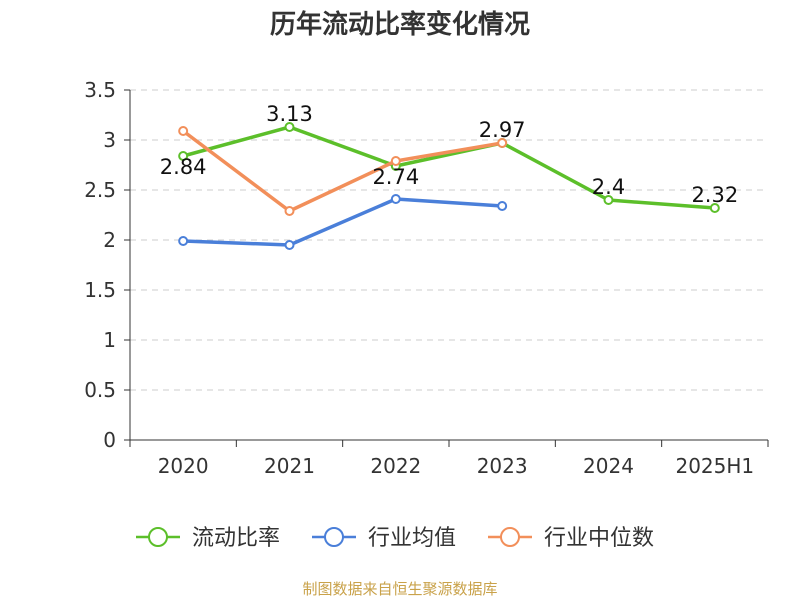  Describe the element at coordinates (714, 195) in the screenshot. I see `data-label: 2.32` at that location.